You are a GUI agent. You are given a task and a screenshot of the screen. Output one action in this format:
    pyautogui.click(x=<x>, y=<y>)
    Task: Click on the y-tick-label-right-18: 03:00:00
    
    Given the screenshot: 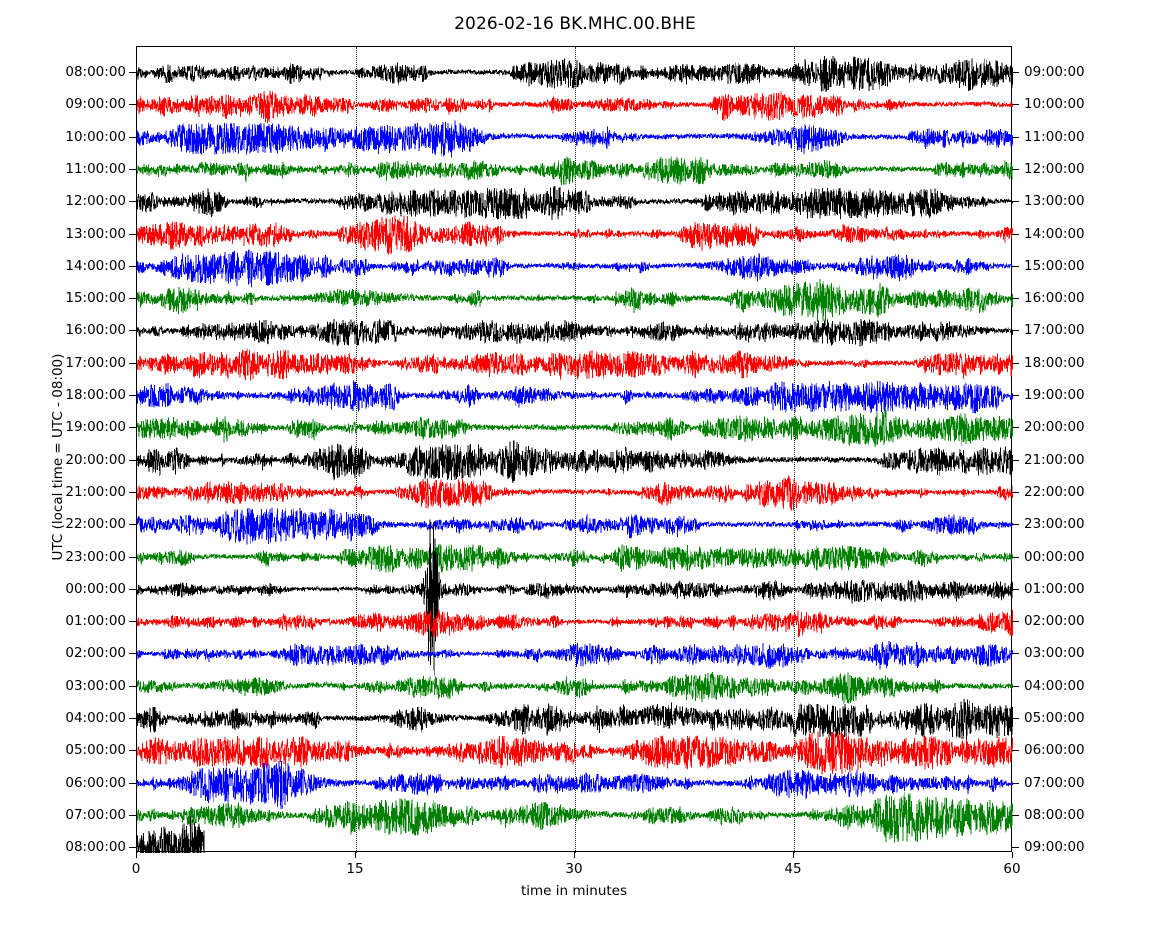 What is the action you would take?
    pyautogui.click(x=1054, y=653)
    